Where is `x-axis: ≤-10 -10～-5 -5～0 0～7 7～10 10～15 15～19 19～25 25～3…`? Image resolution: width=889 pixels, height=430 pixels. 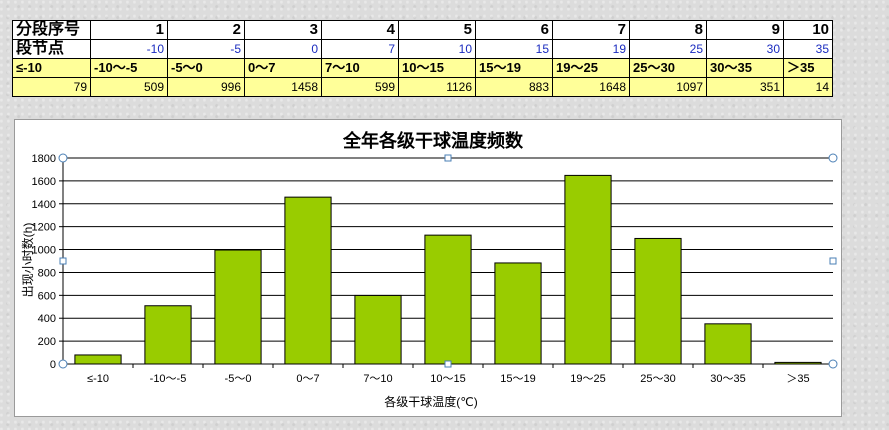 x-axis: ≤-10 -10～-5 -5～0 0～7 7～10 10～15 15～19 19～25 25～3… is located at coordinates (447, 374).